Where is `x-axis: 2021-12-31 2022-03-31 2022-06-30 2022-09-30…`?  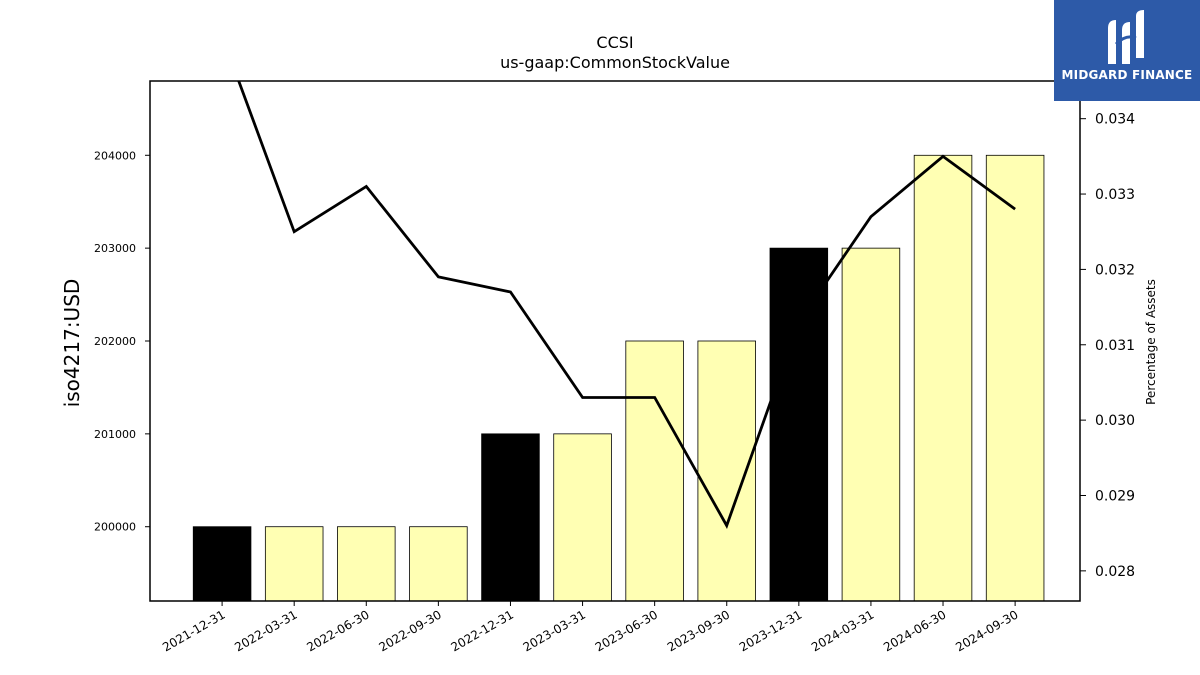
x-axis: 2021-12-31 2022-03-31 2022-06-30 2022-09-30… is located at coordinates (590, 627).